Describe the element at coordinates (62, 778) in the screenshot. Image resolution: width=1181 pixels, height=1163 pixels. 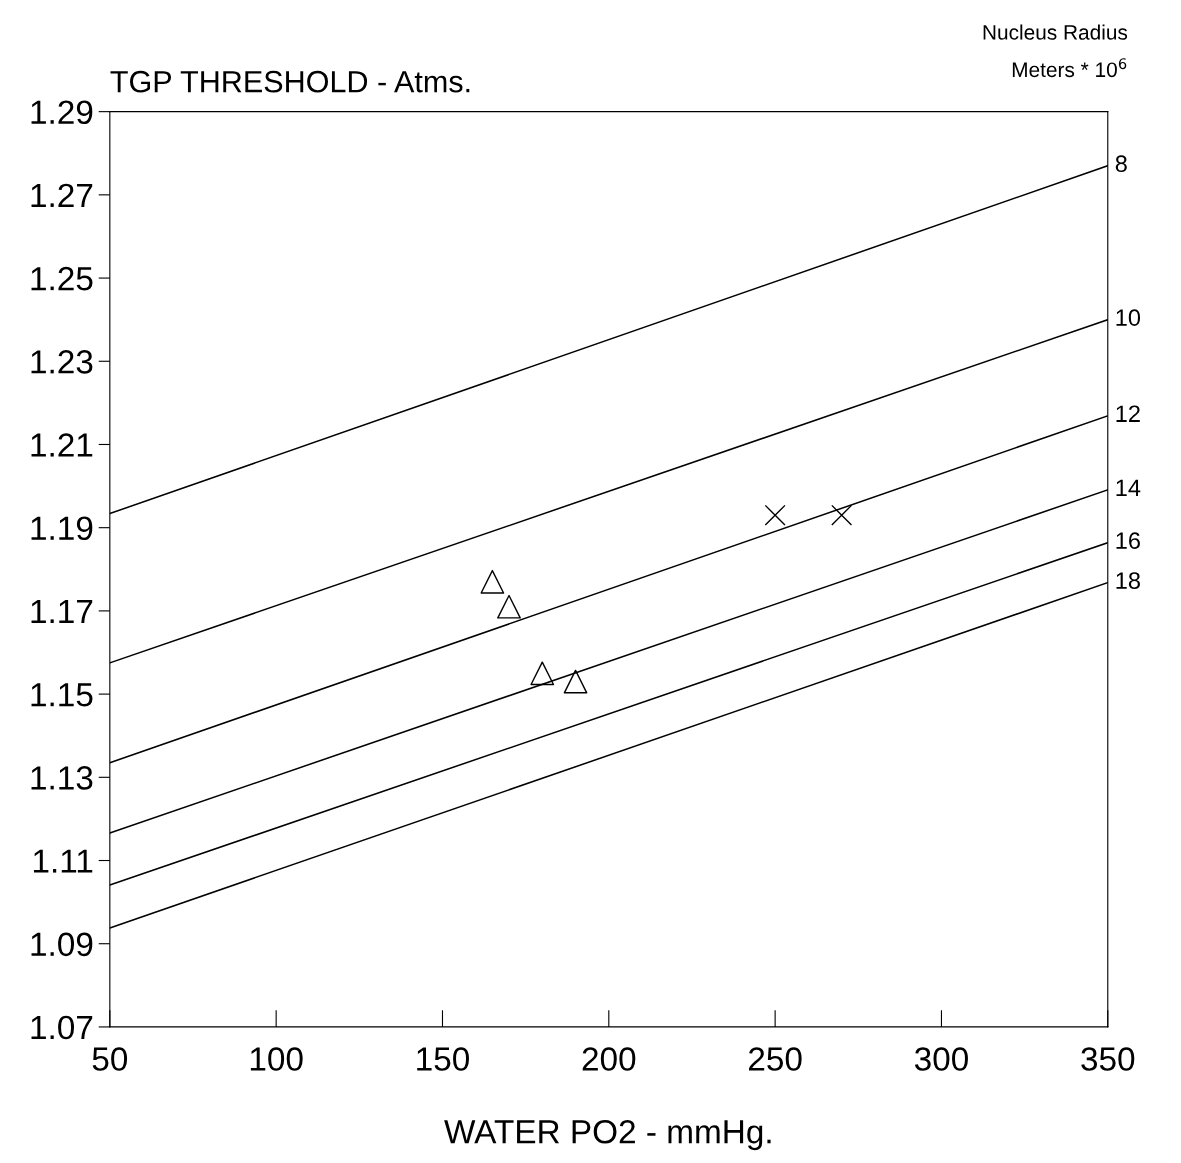
I see `y-tick-label: 1.13` at that location.